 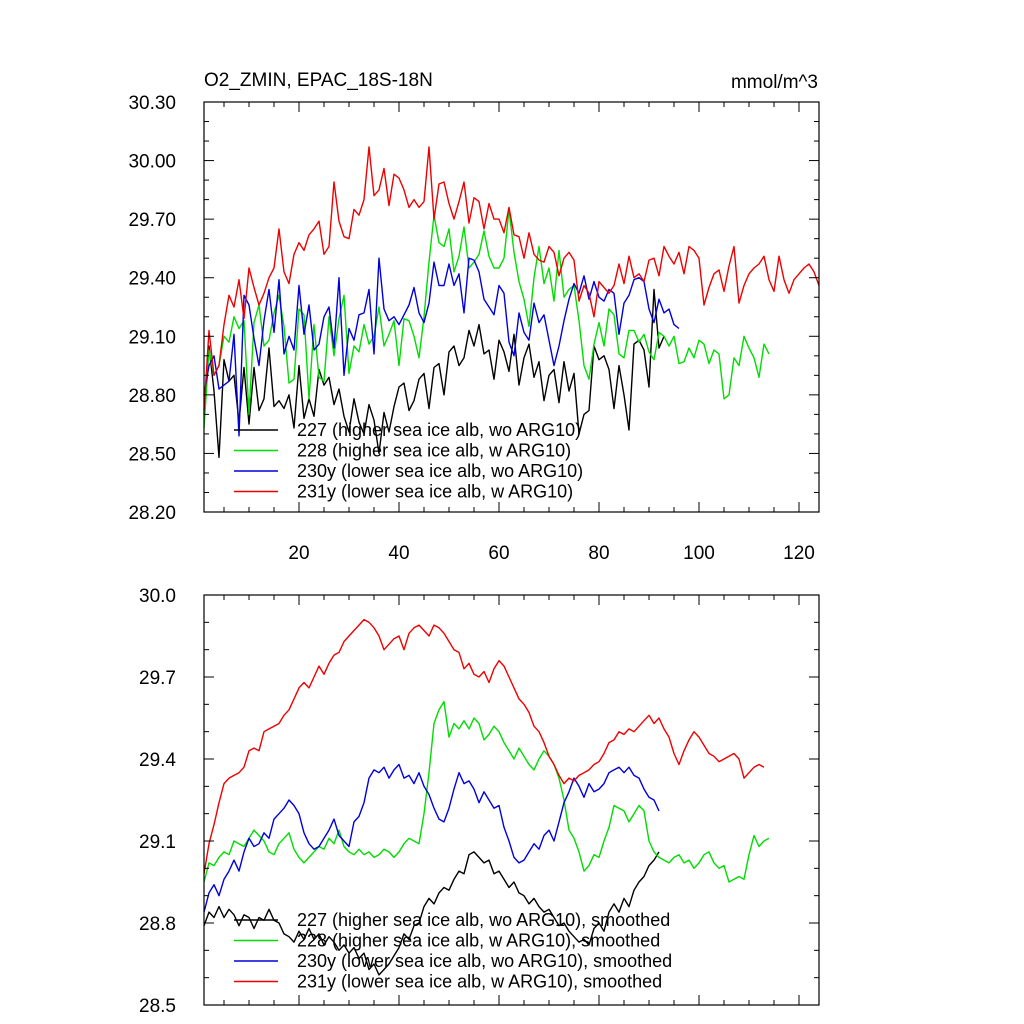 What do you see at coordinates (799, 553) in the screenshot?
I see `x-tick-label: 120` at bounding box center [799, 553].